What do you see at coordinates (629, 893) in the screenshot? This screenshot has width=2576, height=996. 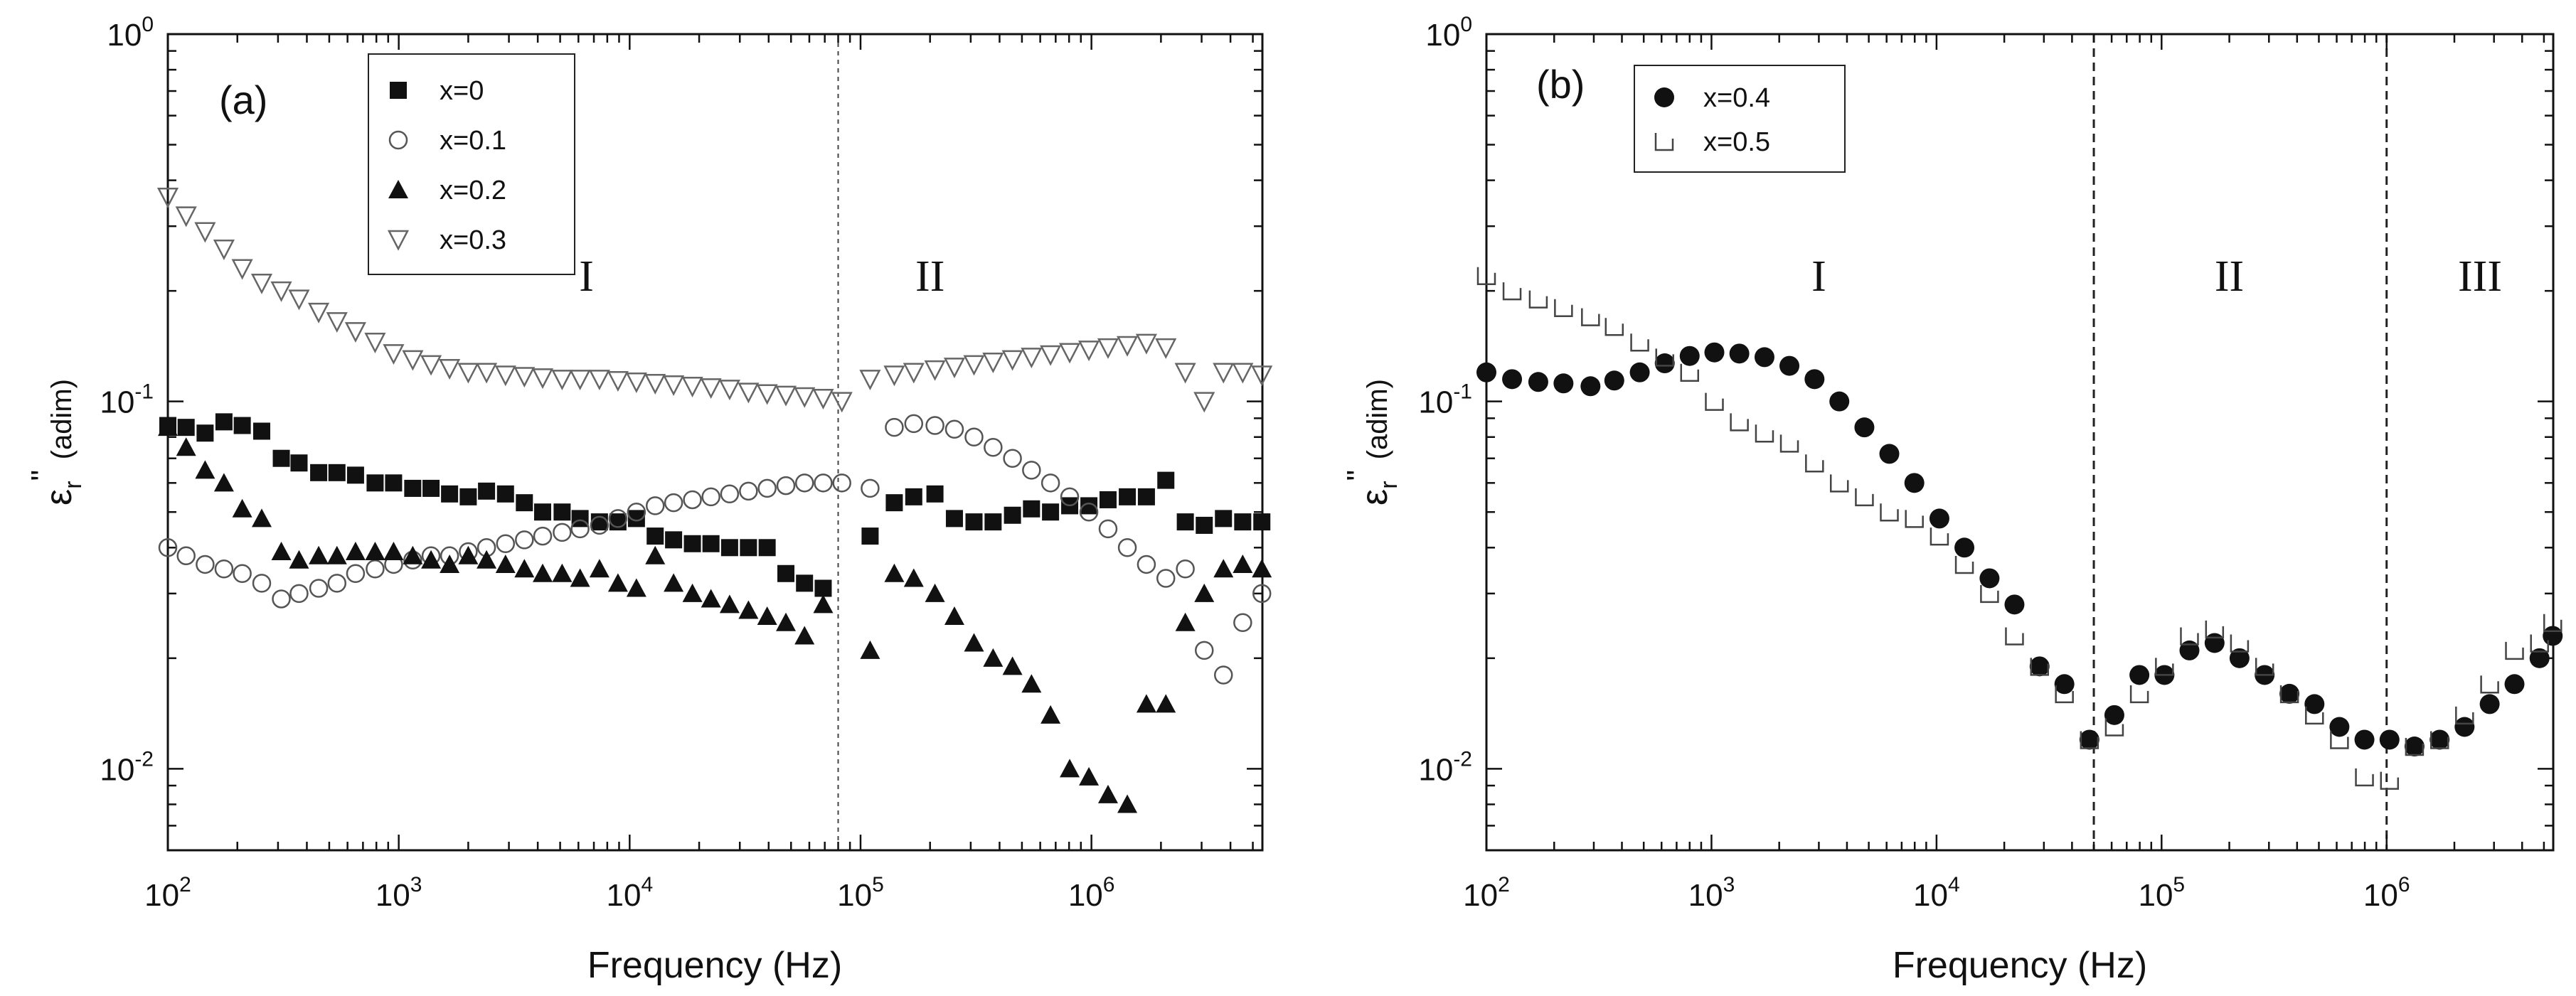 I see `x-tick: 10⁴` at bounding box center [629, 893].